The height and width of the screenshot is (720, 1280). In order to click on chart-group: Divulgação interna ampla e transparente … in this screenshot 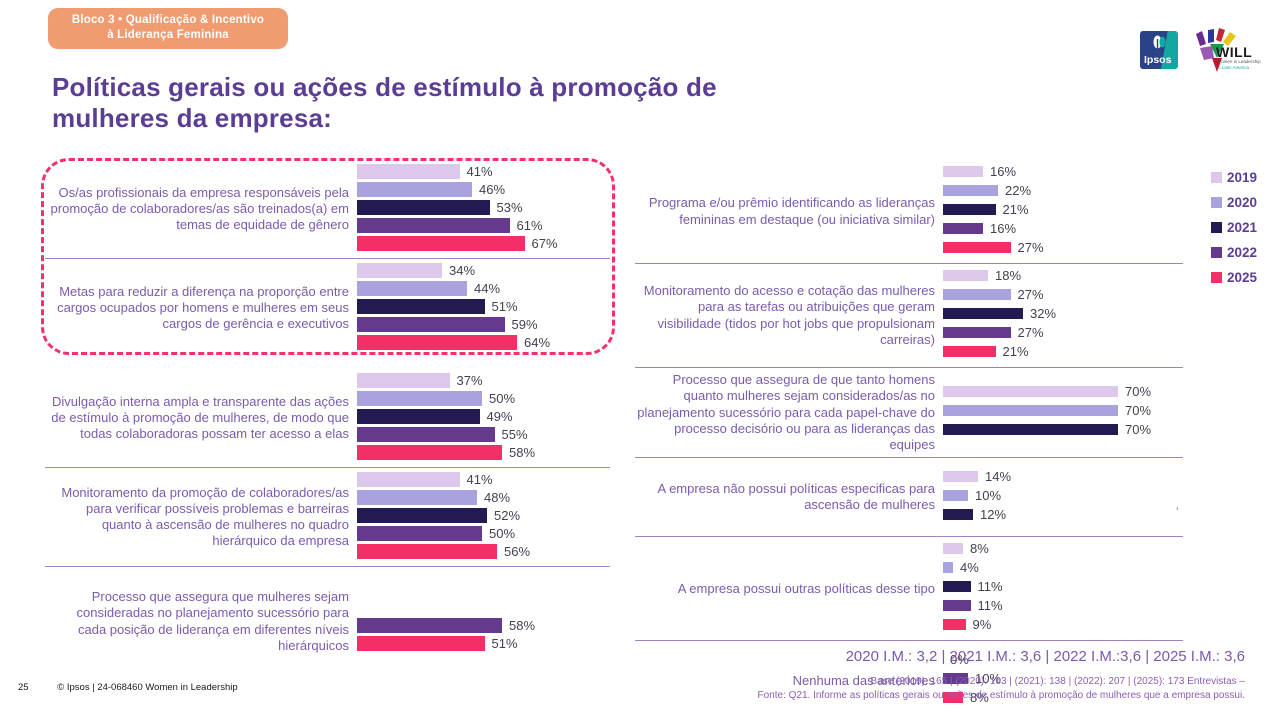, I will do `click(327, 418)`.